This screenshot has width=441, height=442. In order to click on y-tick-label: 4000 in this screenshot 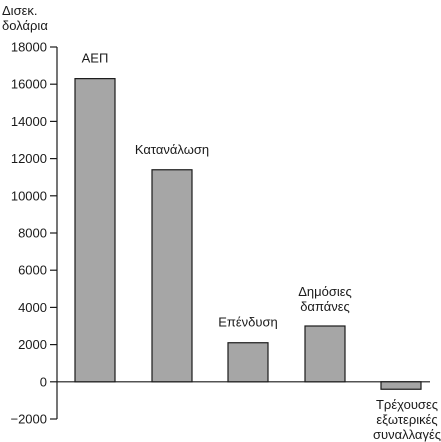, I will do `click(32, 307)`.